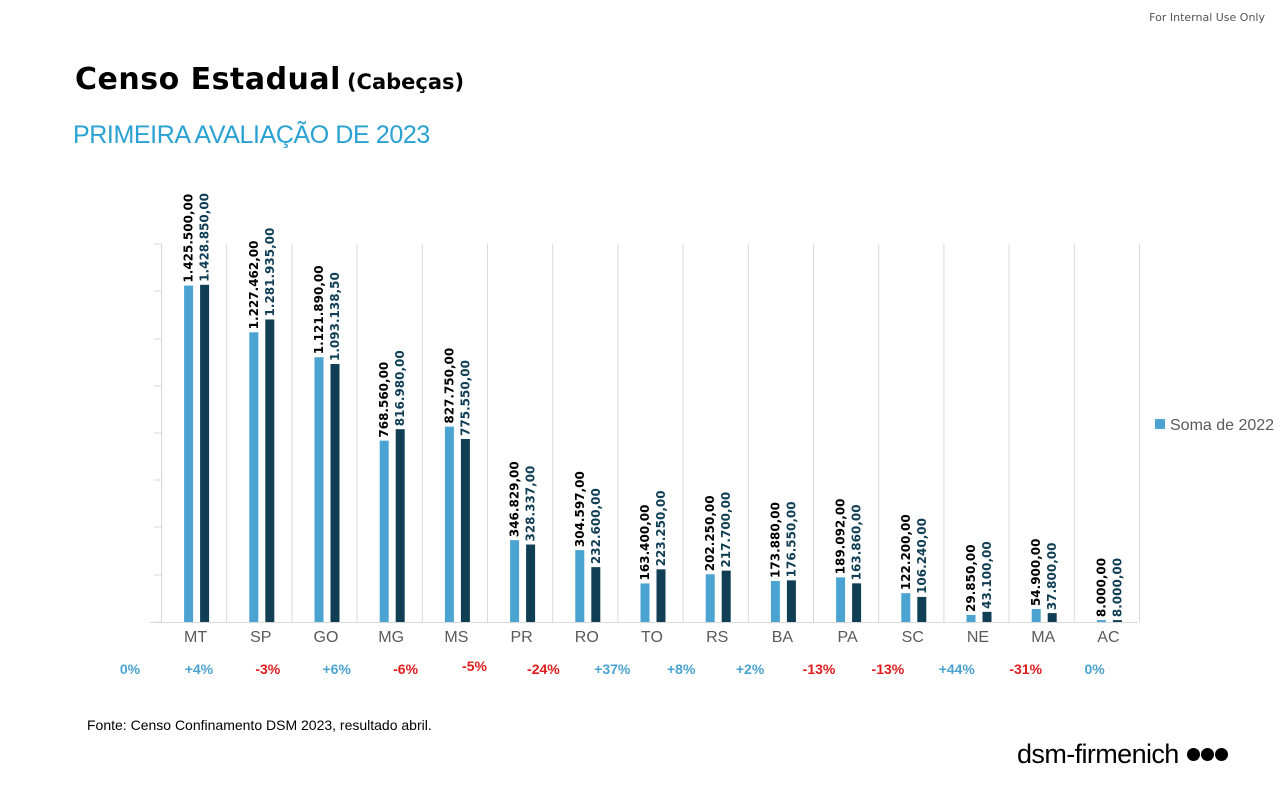 Image resolution: width=1280 pixels, height=800 pixels. Describe the element at coordinates (978, 637) in the screenshot. I see `x-tick-label-NE: NE` at that location.